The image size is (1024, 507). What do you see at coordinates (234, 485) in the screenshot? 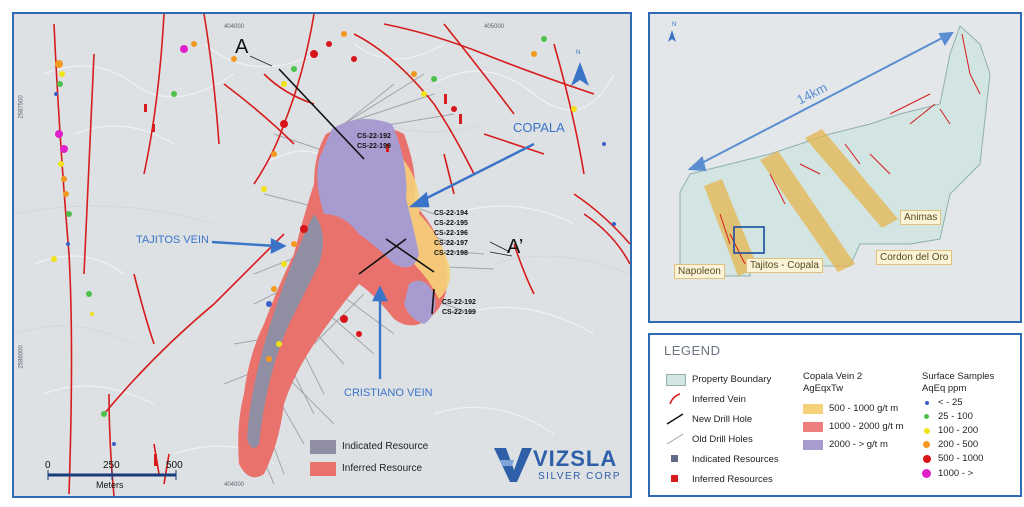
I see `grid-label-x3: 404000` at bounding box center [234, 485].